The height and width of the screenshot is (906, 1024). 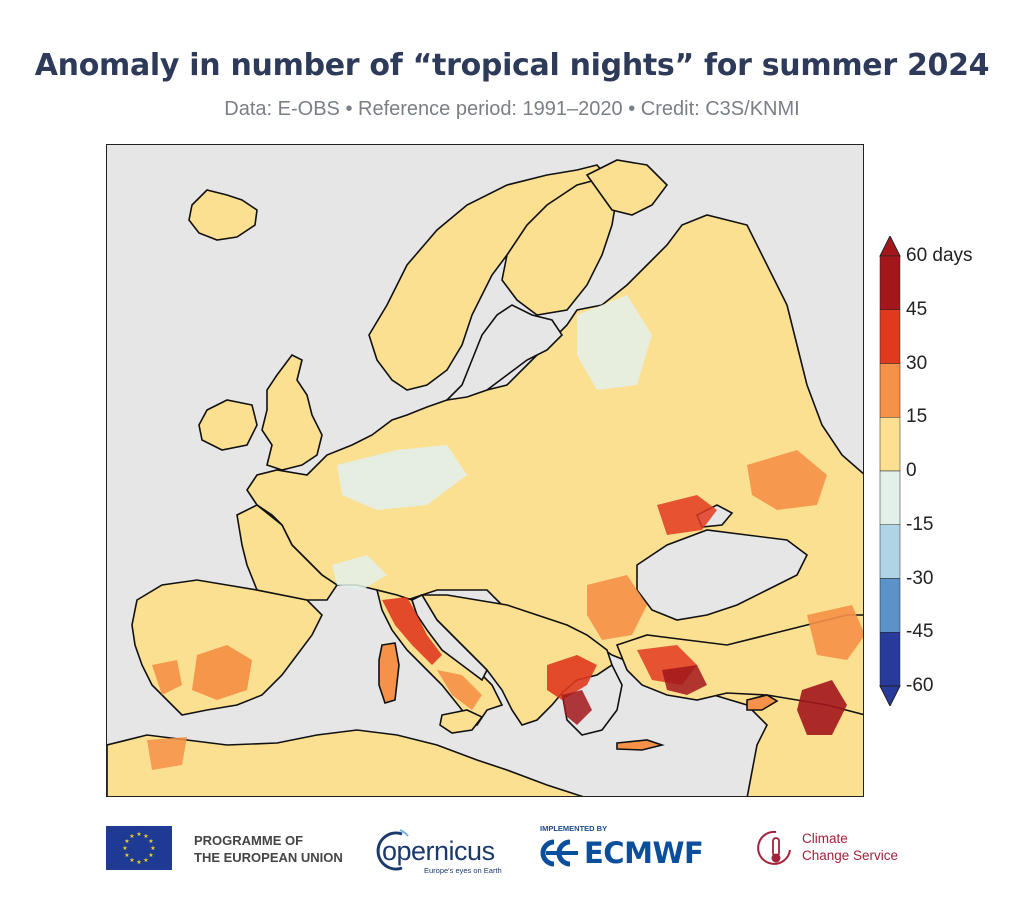 What do you see at coordinates (492, 442) in the screenshot?
I see `neutral-anomalies` at bounding box center [492, 442].